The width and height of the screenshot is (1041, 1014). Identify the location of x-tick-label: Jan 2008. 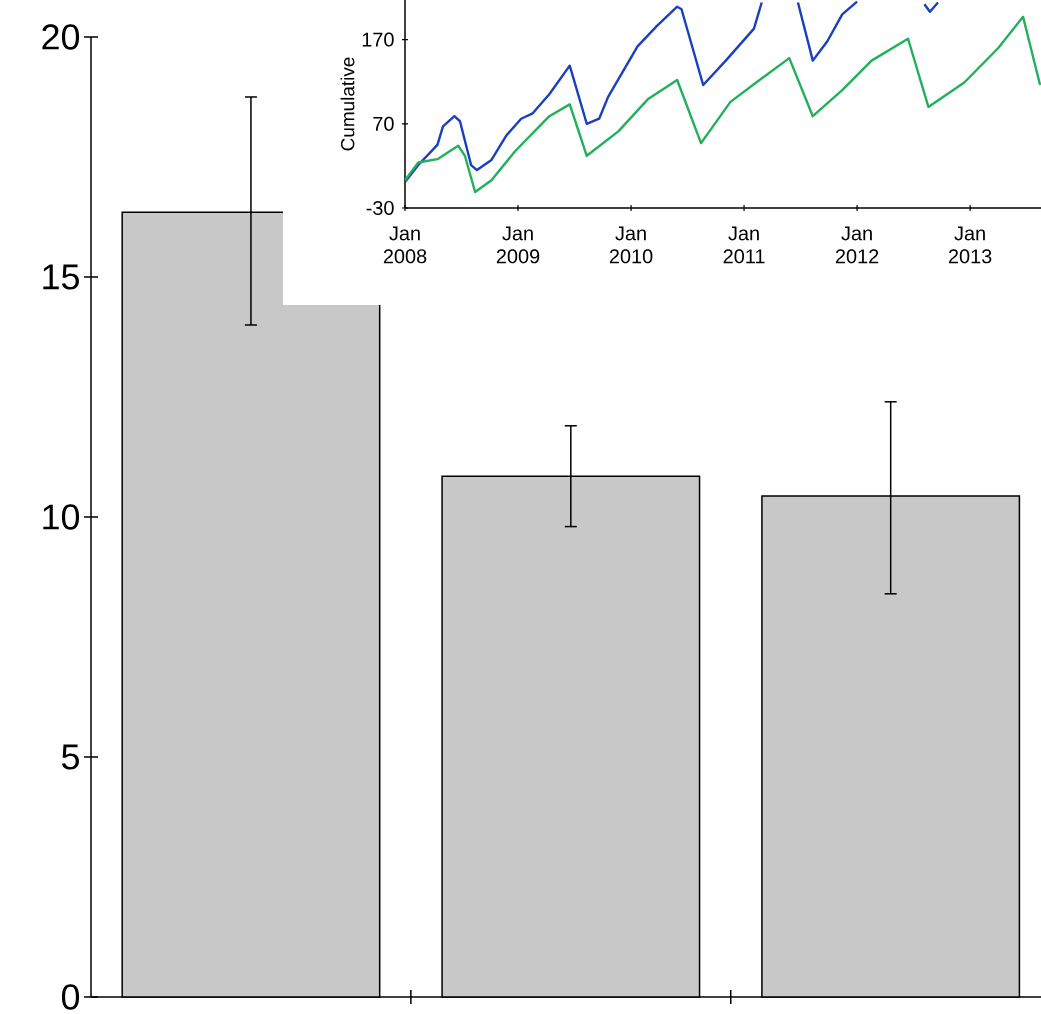
(405, 245).